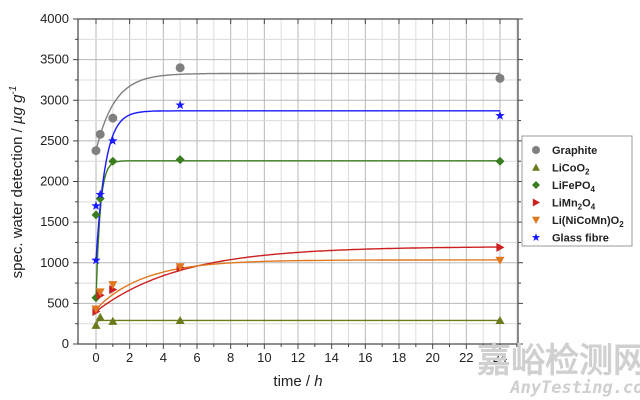  What do you see at coordinates (54, 140) in the screenshot?
I see `y-tick-label: 2500` at bounding box center [54, 140].